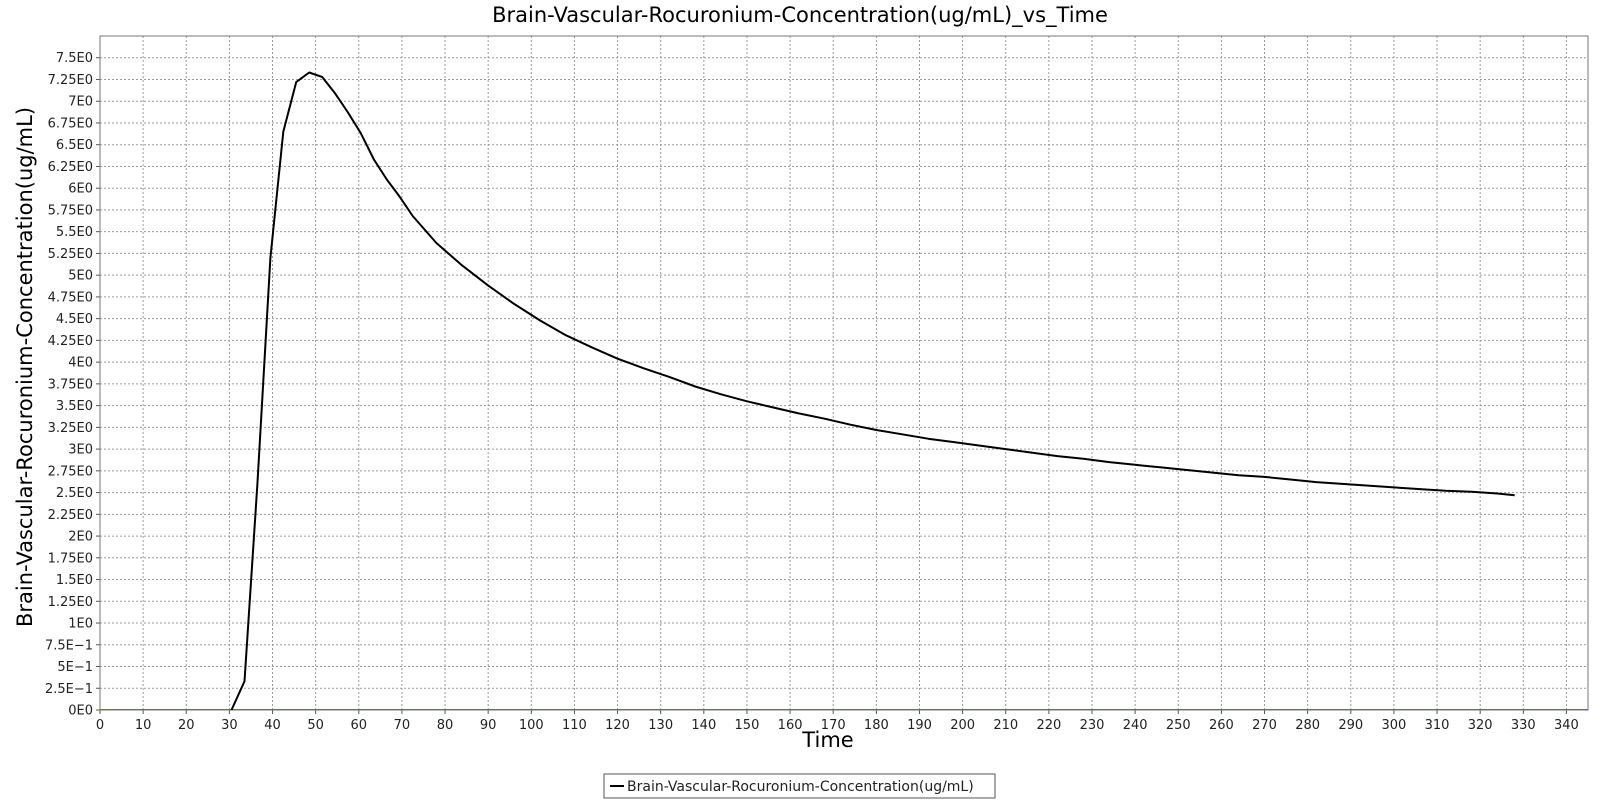 The image size is (1600, 800). What do you see at coordinates (660, 725) in the screenshot?
I see `x-tick-label: 130` at bounding box center [660, 725].